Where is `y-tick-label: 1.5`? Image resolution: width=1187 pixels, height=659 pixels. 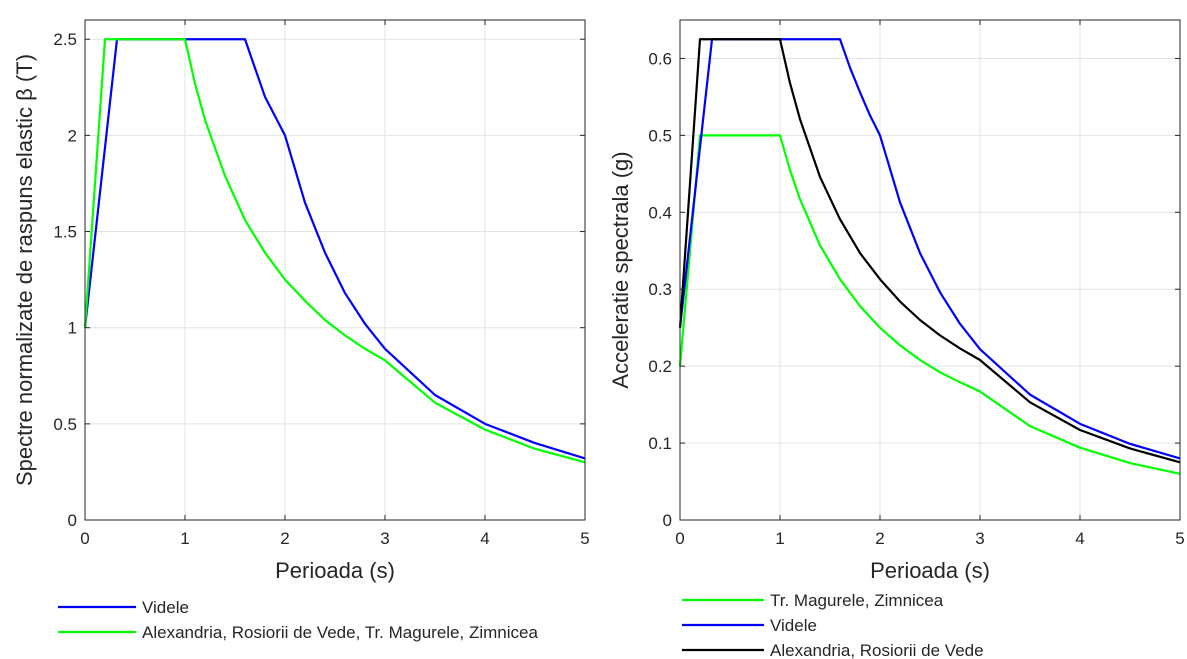 y-tick-label: 1.5 is located at coordinates (65, 232).